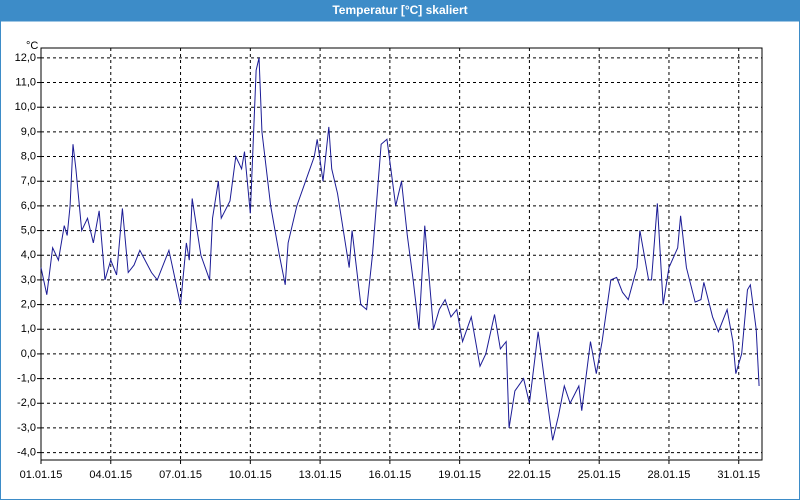  Describe the element at coordinates (28, 255) in the screenshot. I see `y-tick-label: 4,0` at that location.